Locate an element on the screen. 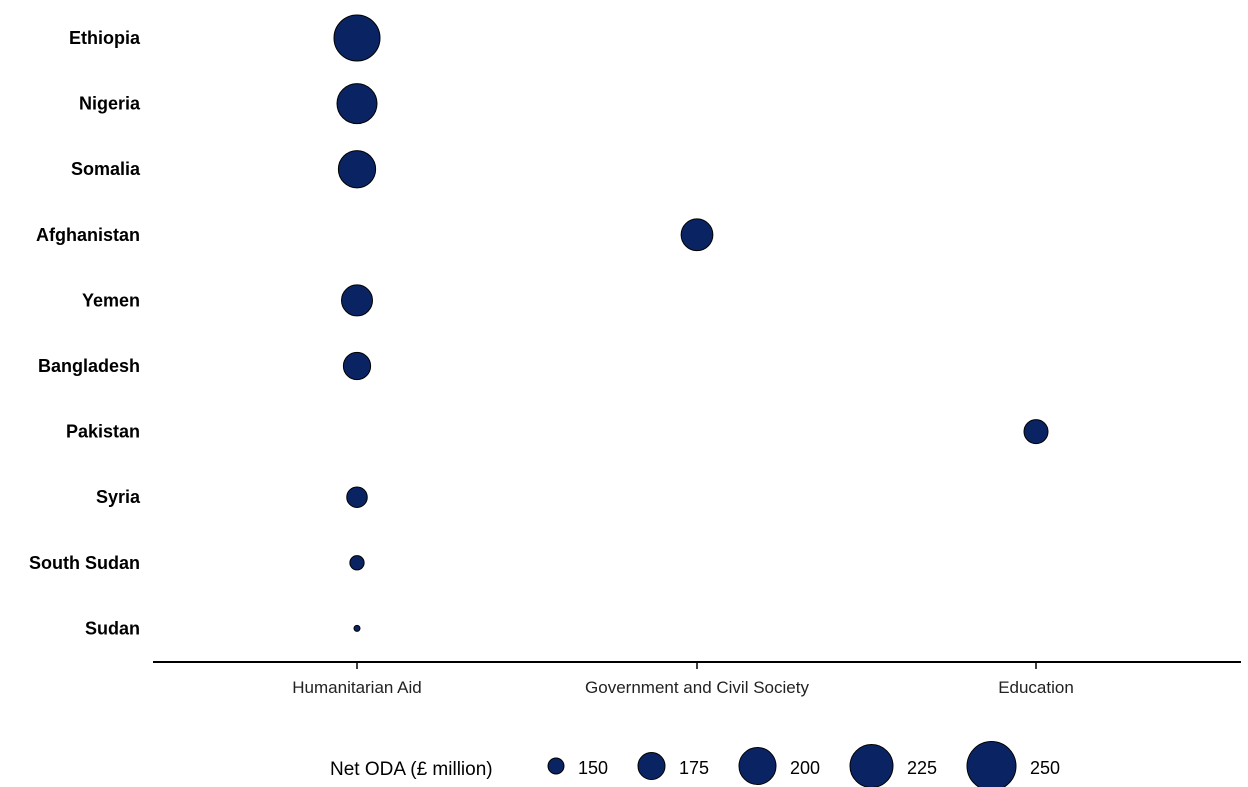 This screenshot has height=787, width=1248. legend-label-250: 250 is located at coordinates (1045, 768).